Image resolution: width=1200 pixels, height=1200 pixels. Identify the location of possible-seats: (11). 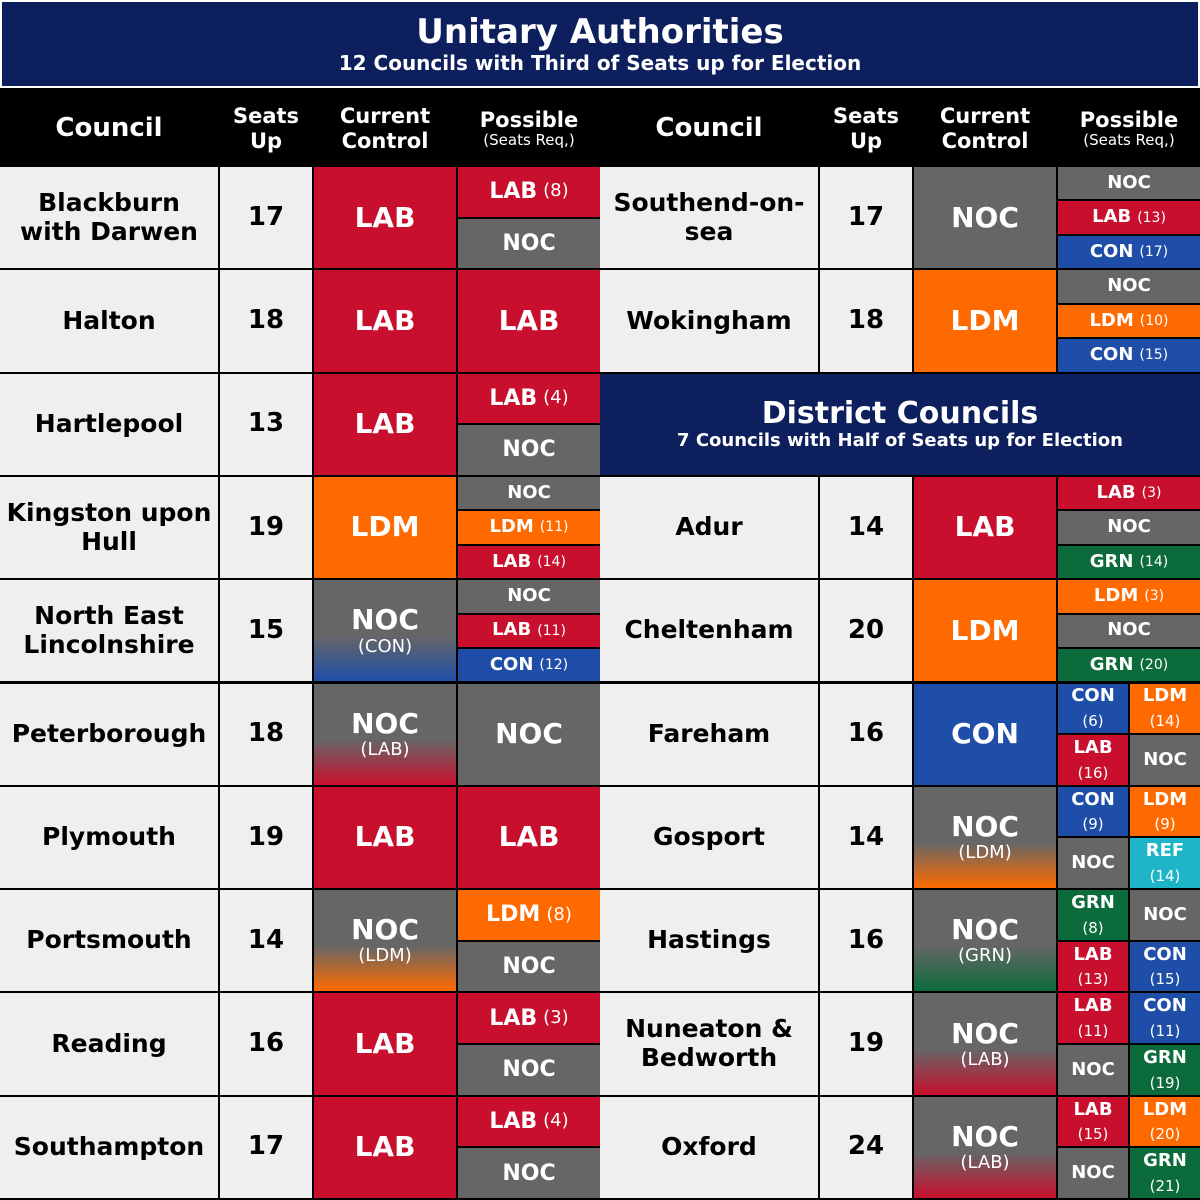
(1093, 1030).